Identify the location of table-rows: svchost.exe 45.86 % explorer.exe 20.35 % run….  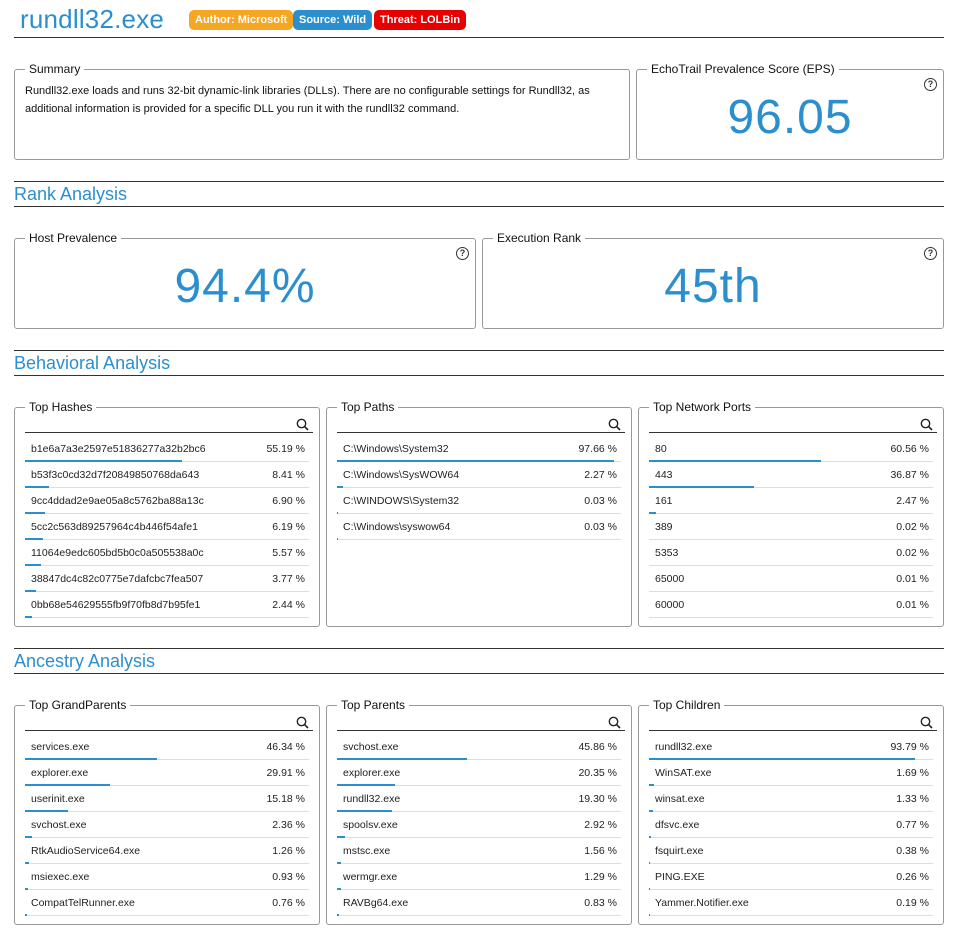
(479, 825).